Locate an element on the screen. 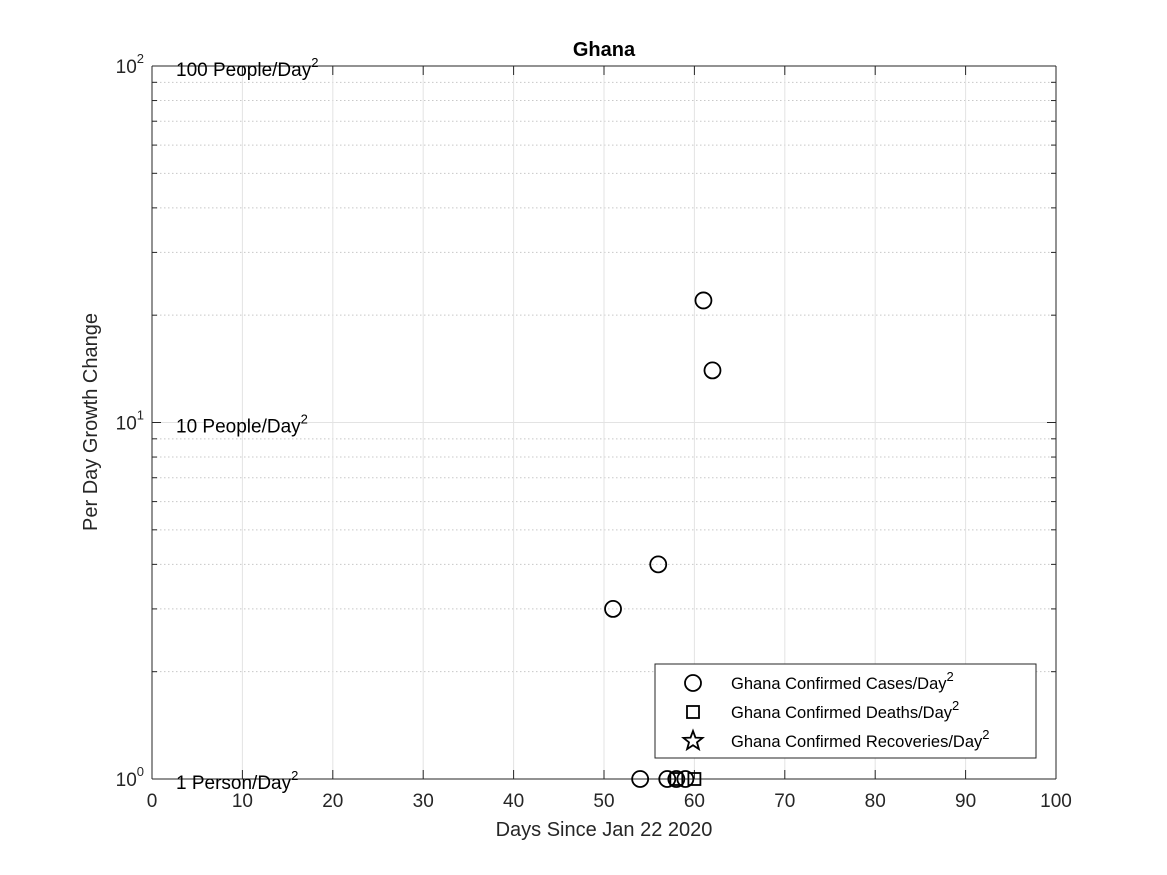  series-circle is located at coordinates (663, 539).